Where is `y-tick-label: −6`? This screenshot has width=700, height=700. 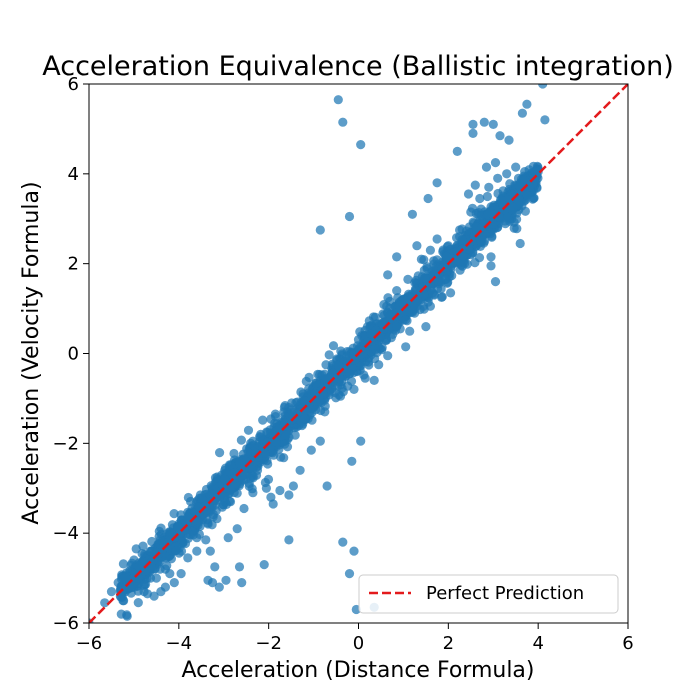
y-tick-label: −6 is located at coordinates (65, 623).